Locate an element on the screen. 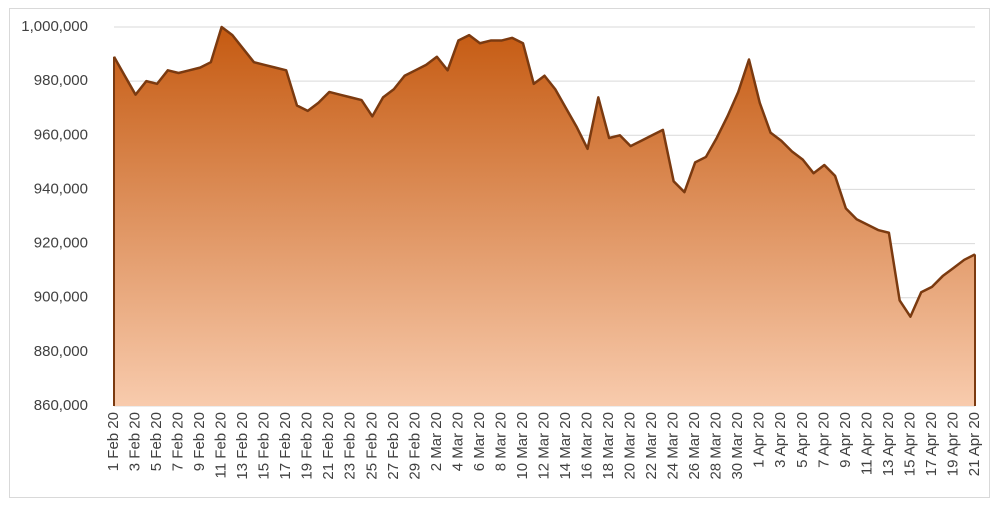 This screenshot has width=1000, height=507. y-tick-label: 960,000 is located at coordinates (61, 134).